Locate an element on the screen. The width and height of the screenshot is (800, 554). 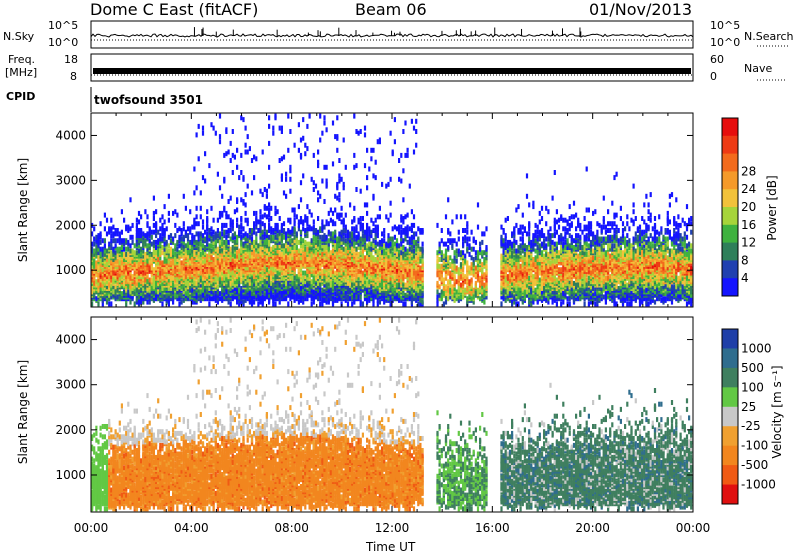
freq-axis-top: 18 is located at coordinates (71, 59).